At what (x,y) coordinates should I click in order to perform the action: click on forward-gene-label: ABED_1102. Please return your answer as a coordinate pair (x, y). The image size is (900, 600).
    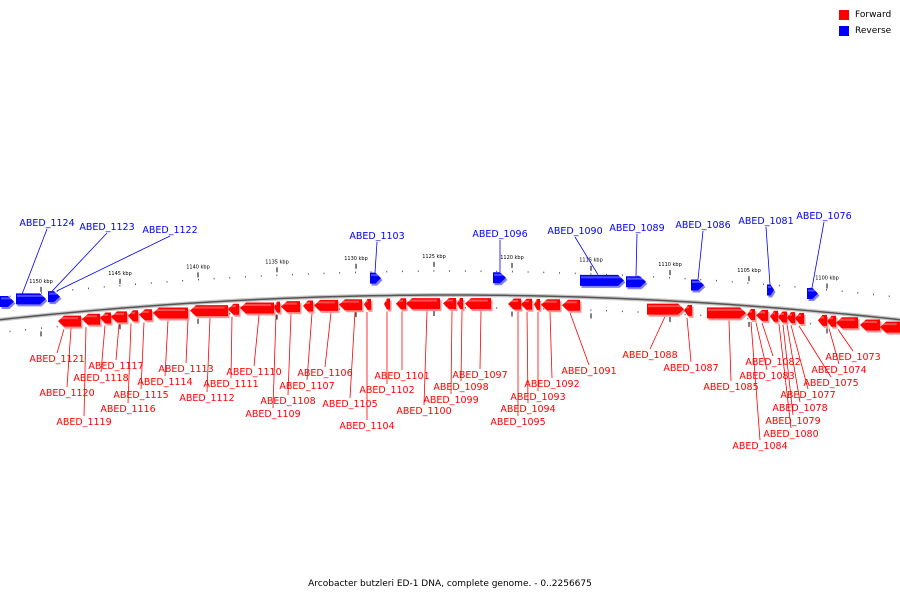
    Looking at the image, I should click on (386, 390).